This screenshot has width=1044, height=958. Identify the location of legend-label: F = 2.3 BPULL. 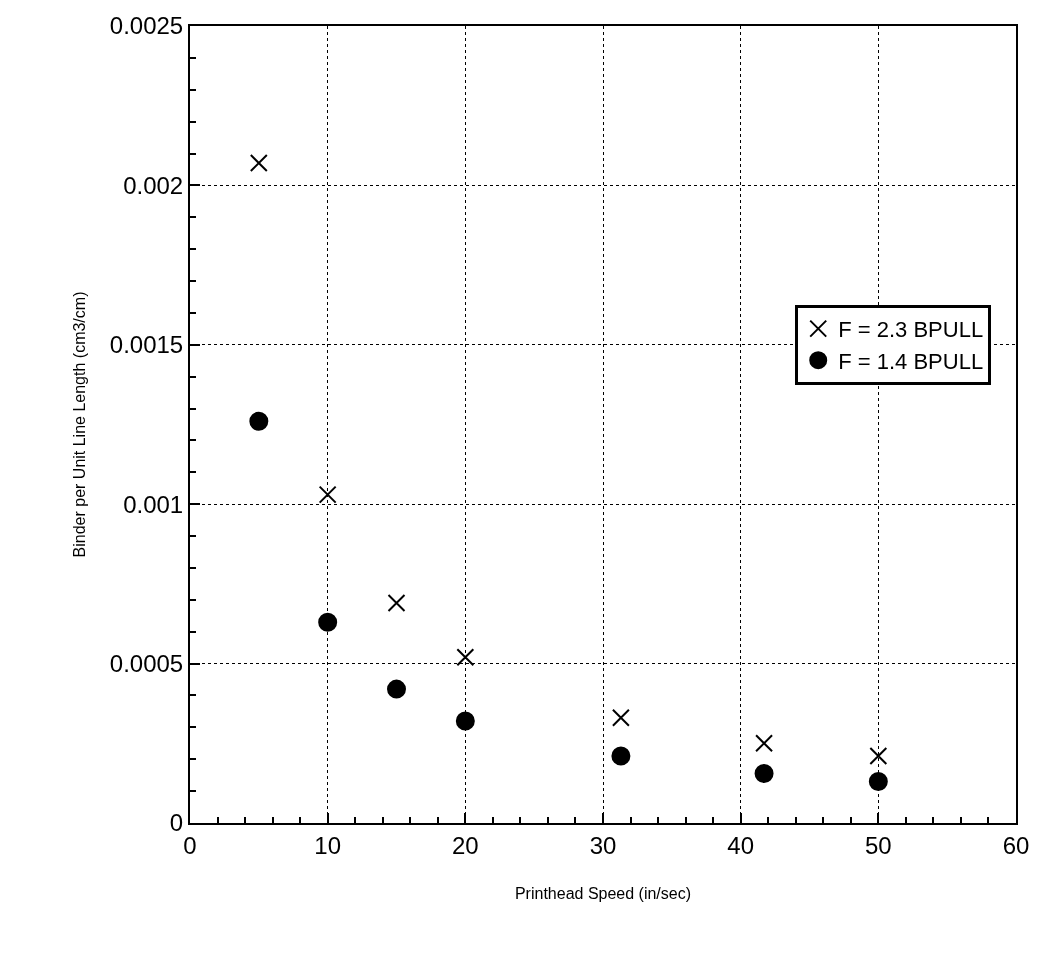
(911, 330).